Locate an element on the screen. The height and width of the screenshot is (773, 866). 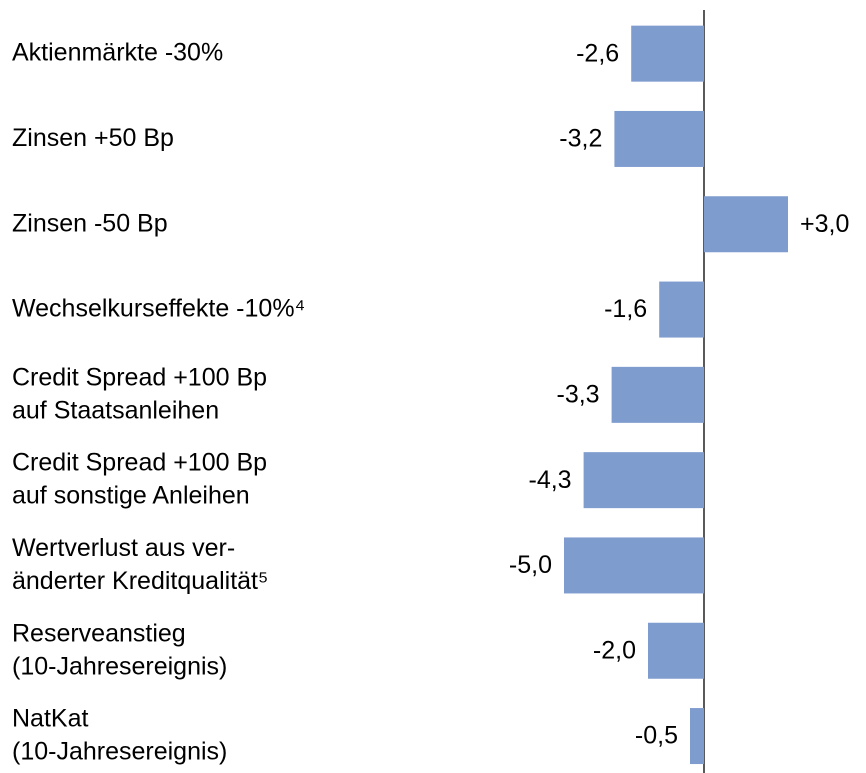
value-label: -3,2 is located at coordinates (580, 139).